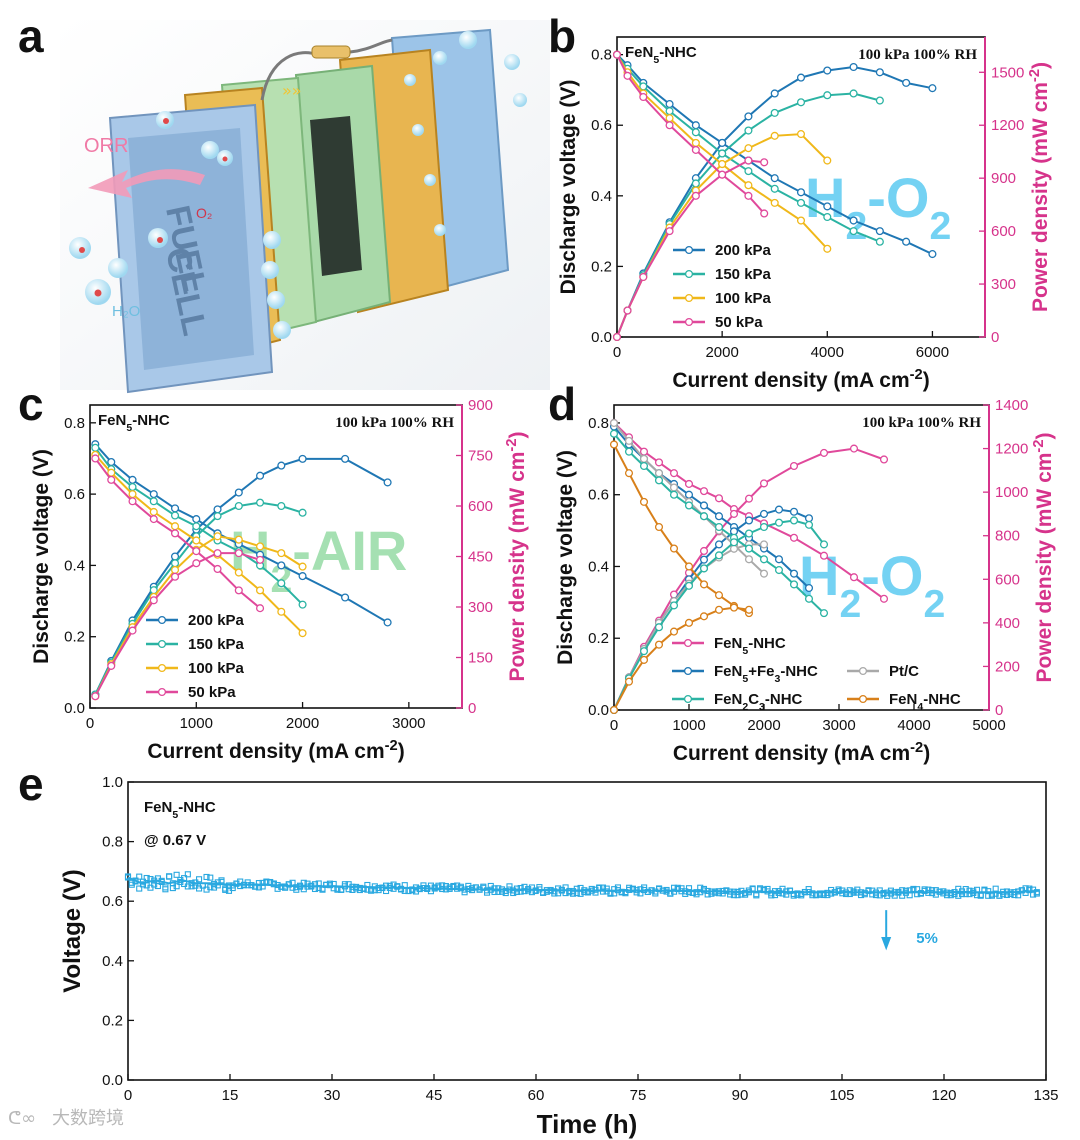 This screenshot has width=1080, height=1140. Describe the element at coordinates (112, 782) in the screenshot. I see `y-tick-label: 1.0` at that location.